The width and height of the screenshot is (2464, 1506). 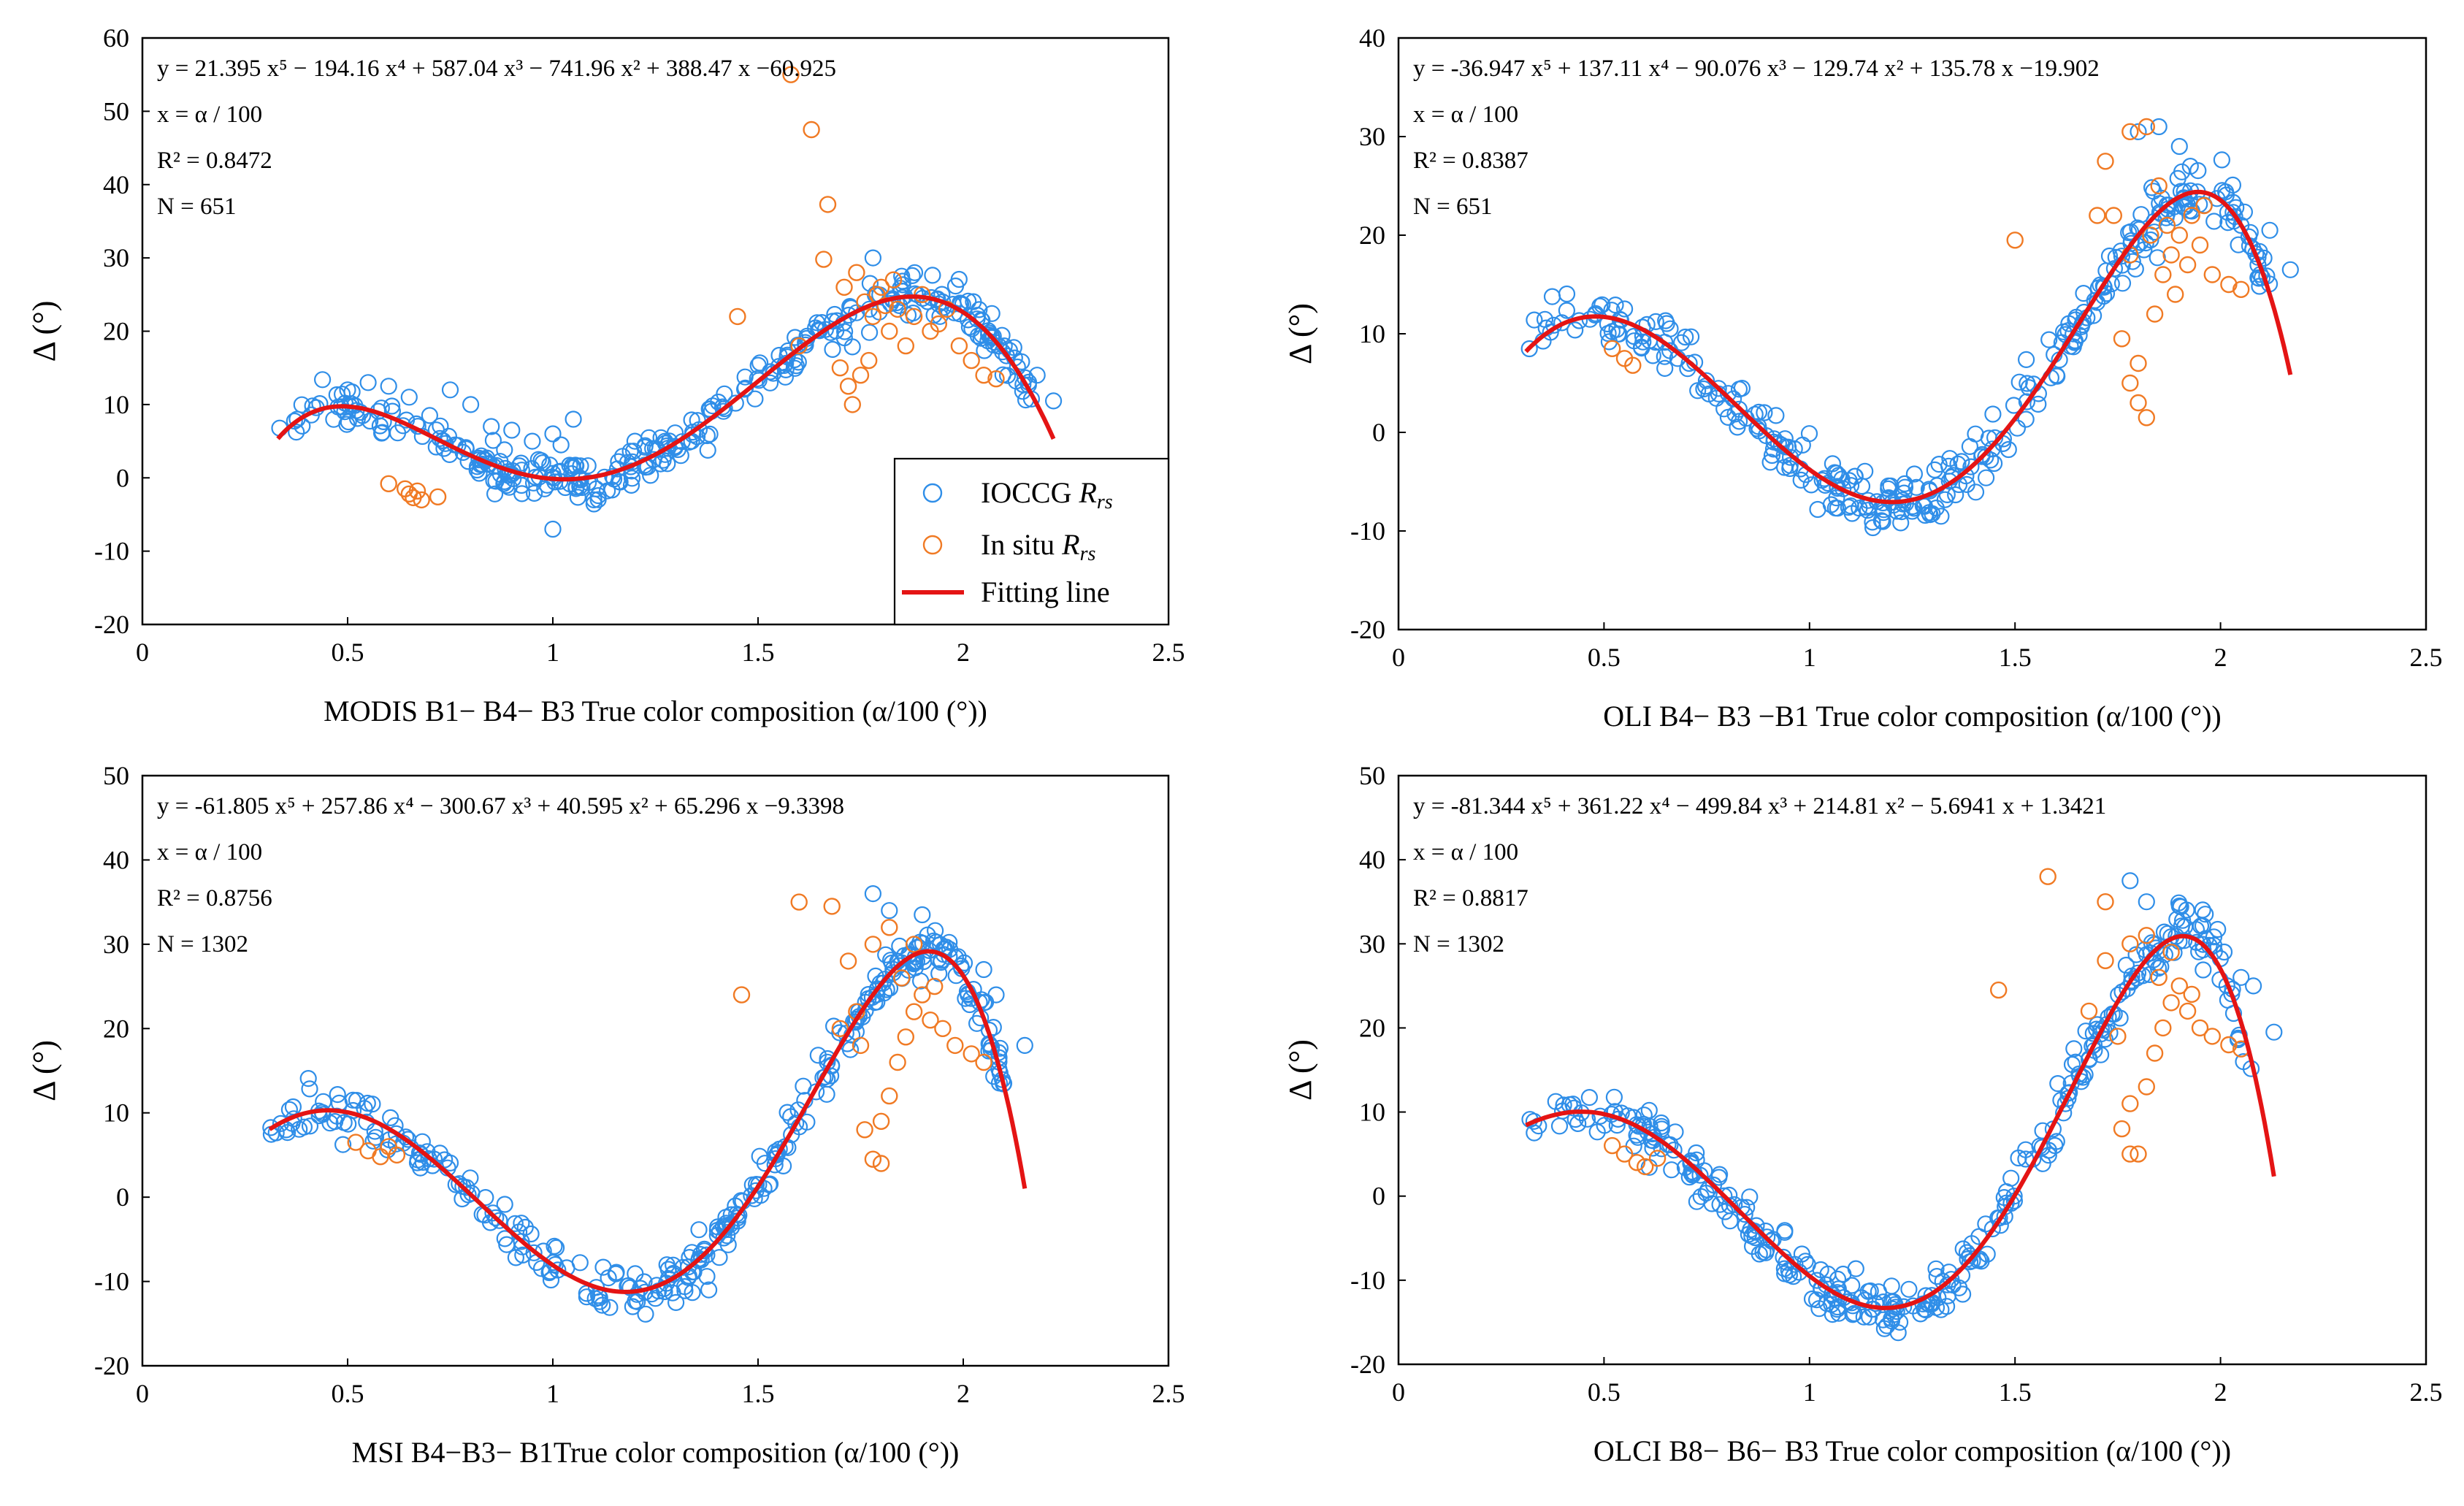 What do you see at coordinates (1030, 492) in the screenshot?
I see `legend-ioccg-text: IOCCG` at bounding box center [1030, 492].